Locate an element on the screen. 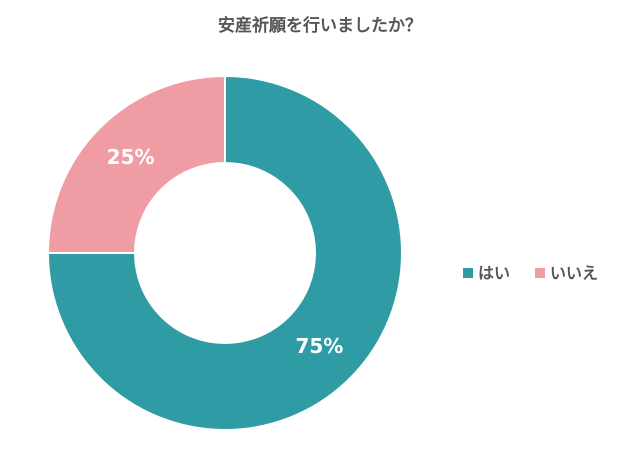 The height and width of the screenshot is (462, 640). donut-slice is located at coordinates (136, 164).